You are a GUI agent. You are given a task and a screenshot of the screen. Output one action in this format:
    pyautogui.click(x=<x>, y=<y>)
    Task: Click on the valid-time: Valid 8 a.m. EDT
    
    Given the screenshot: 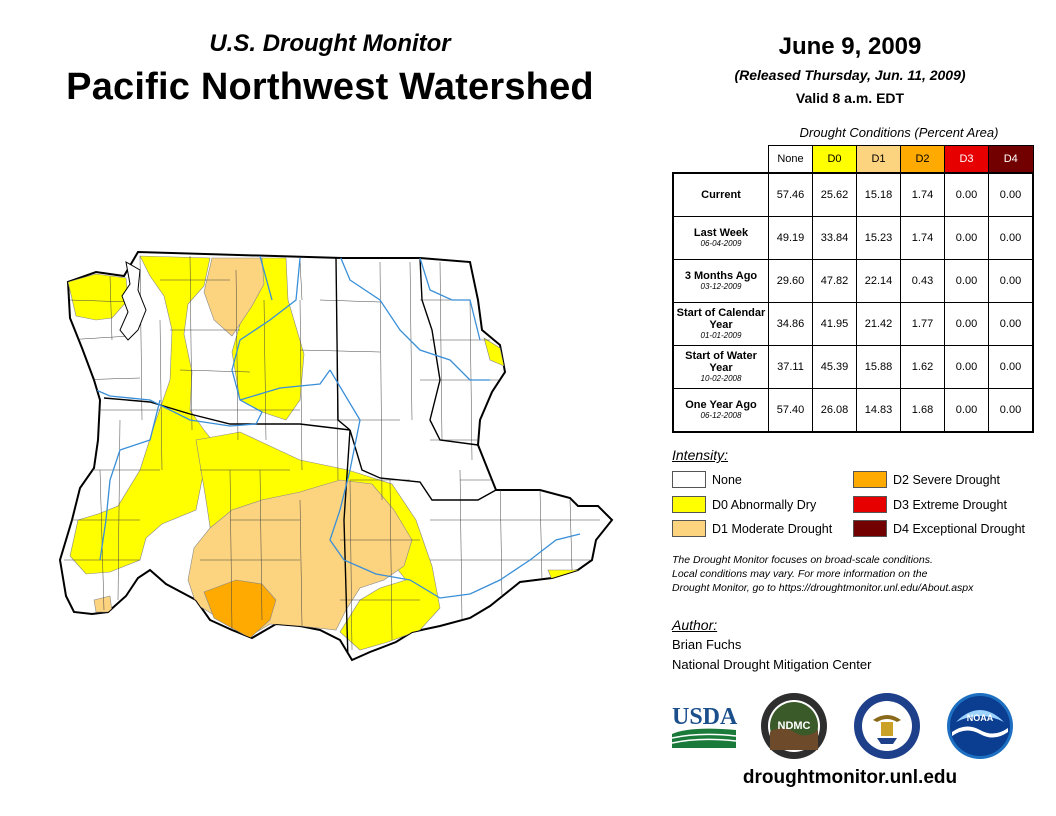 What is the action you would take?
    pyautogui.click(x=850, y=98)
    